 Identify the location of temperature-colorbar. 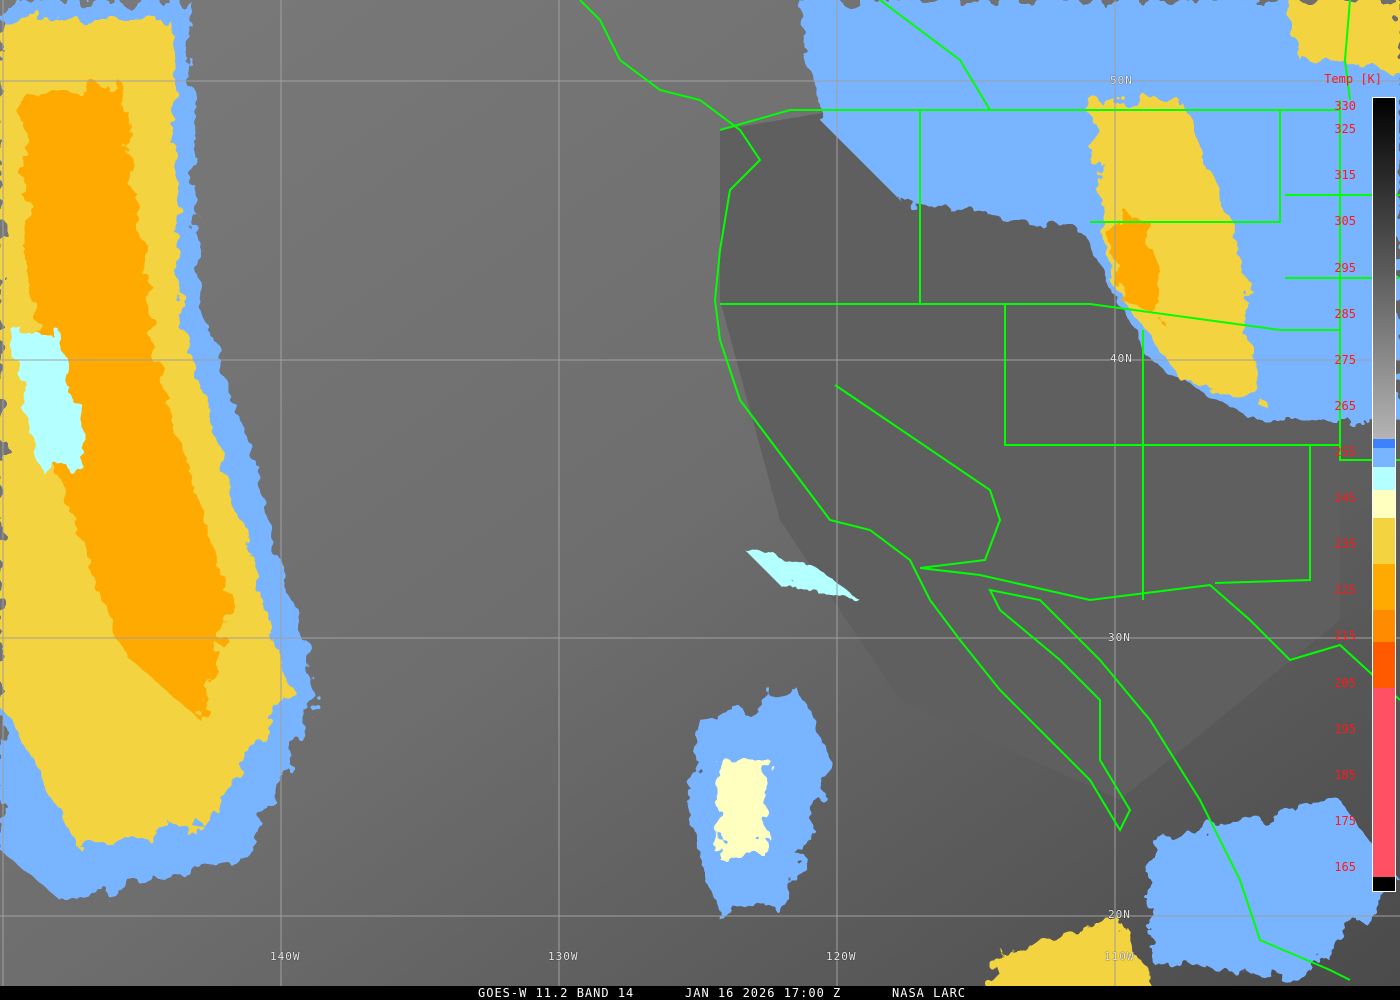
(1384, 494).